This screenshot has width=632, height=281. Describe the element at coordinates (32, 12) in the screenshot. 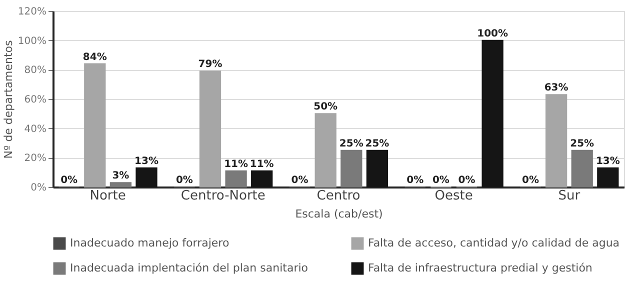

I see `y-tick-label: 120%` at that location.